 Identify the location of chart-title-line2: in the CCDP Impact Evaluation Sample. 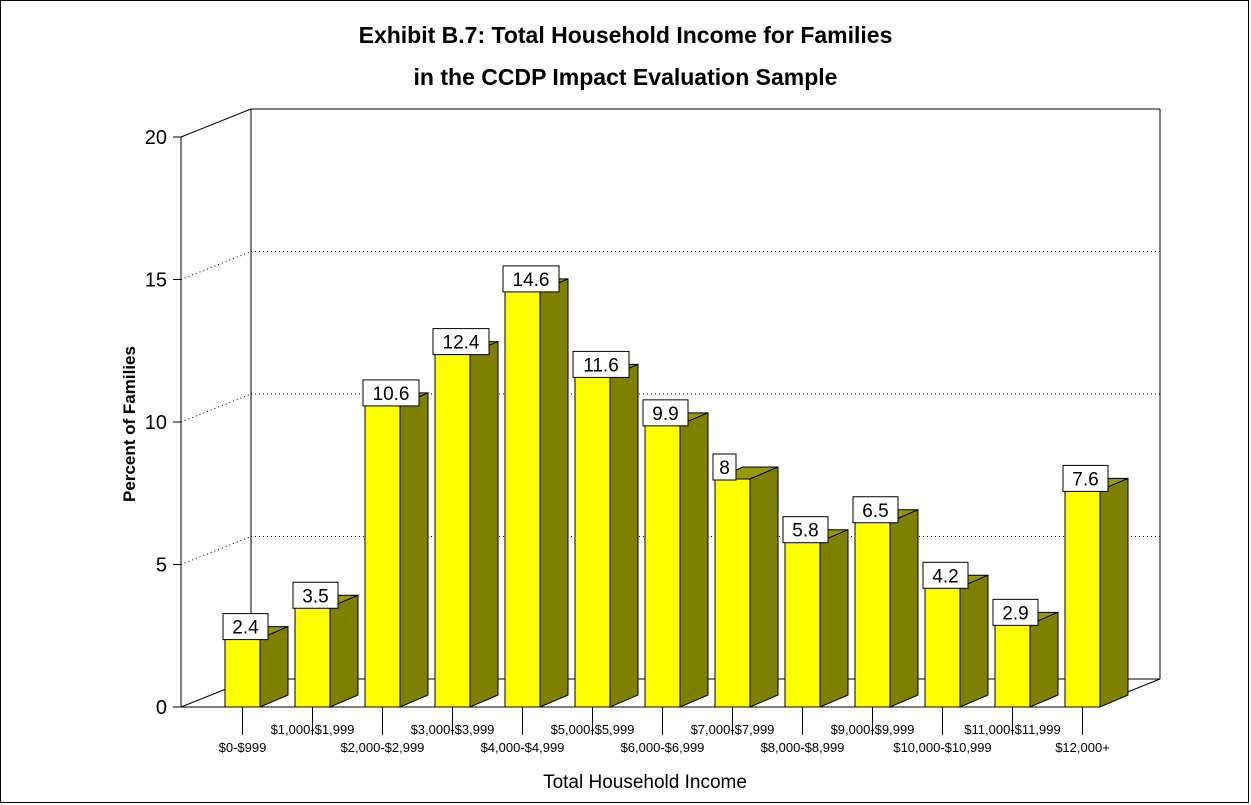
(625, 77).